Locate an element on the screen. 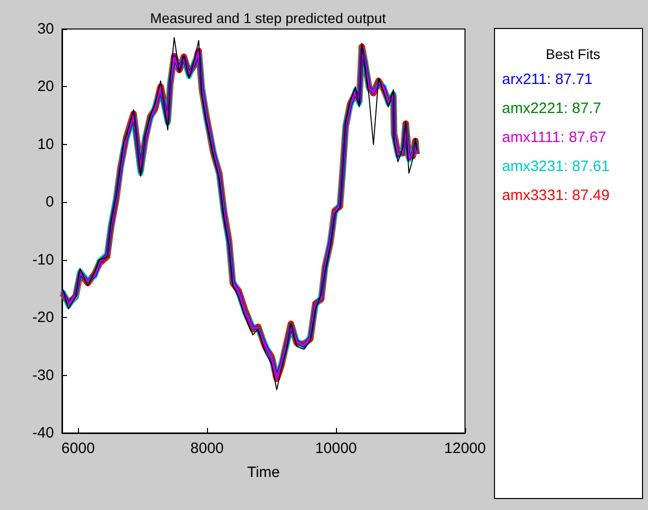 Image resolution: width=648 pixels, height=510 pixels. y-tick-label: -20 is located at coordinates (43, 317).